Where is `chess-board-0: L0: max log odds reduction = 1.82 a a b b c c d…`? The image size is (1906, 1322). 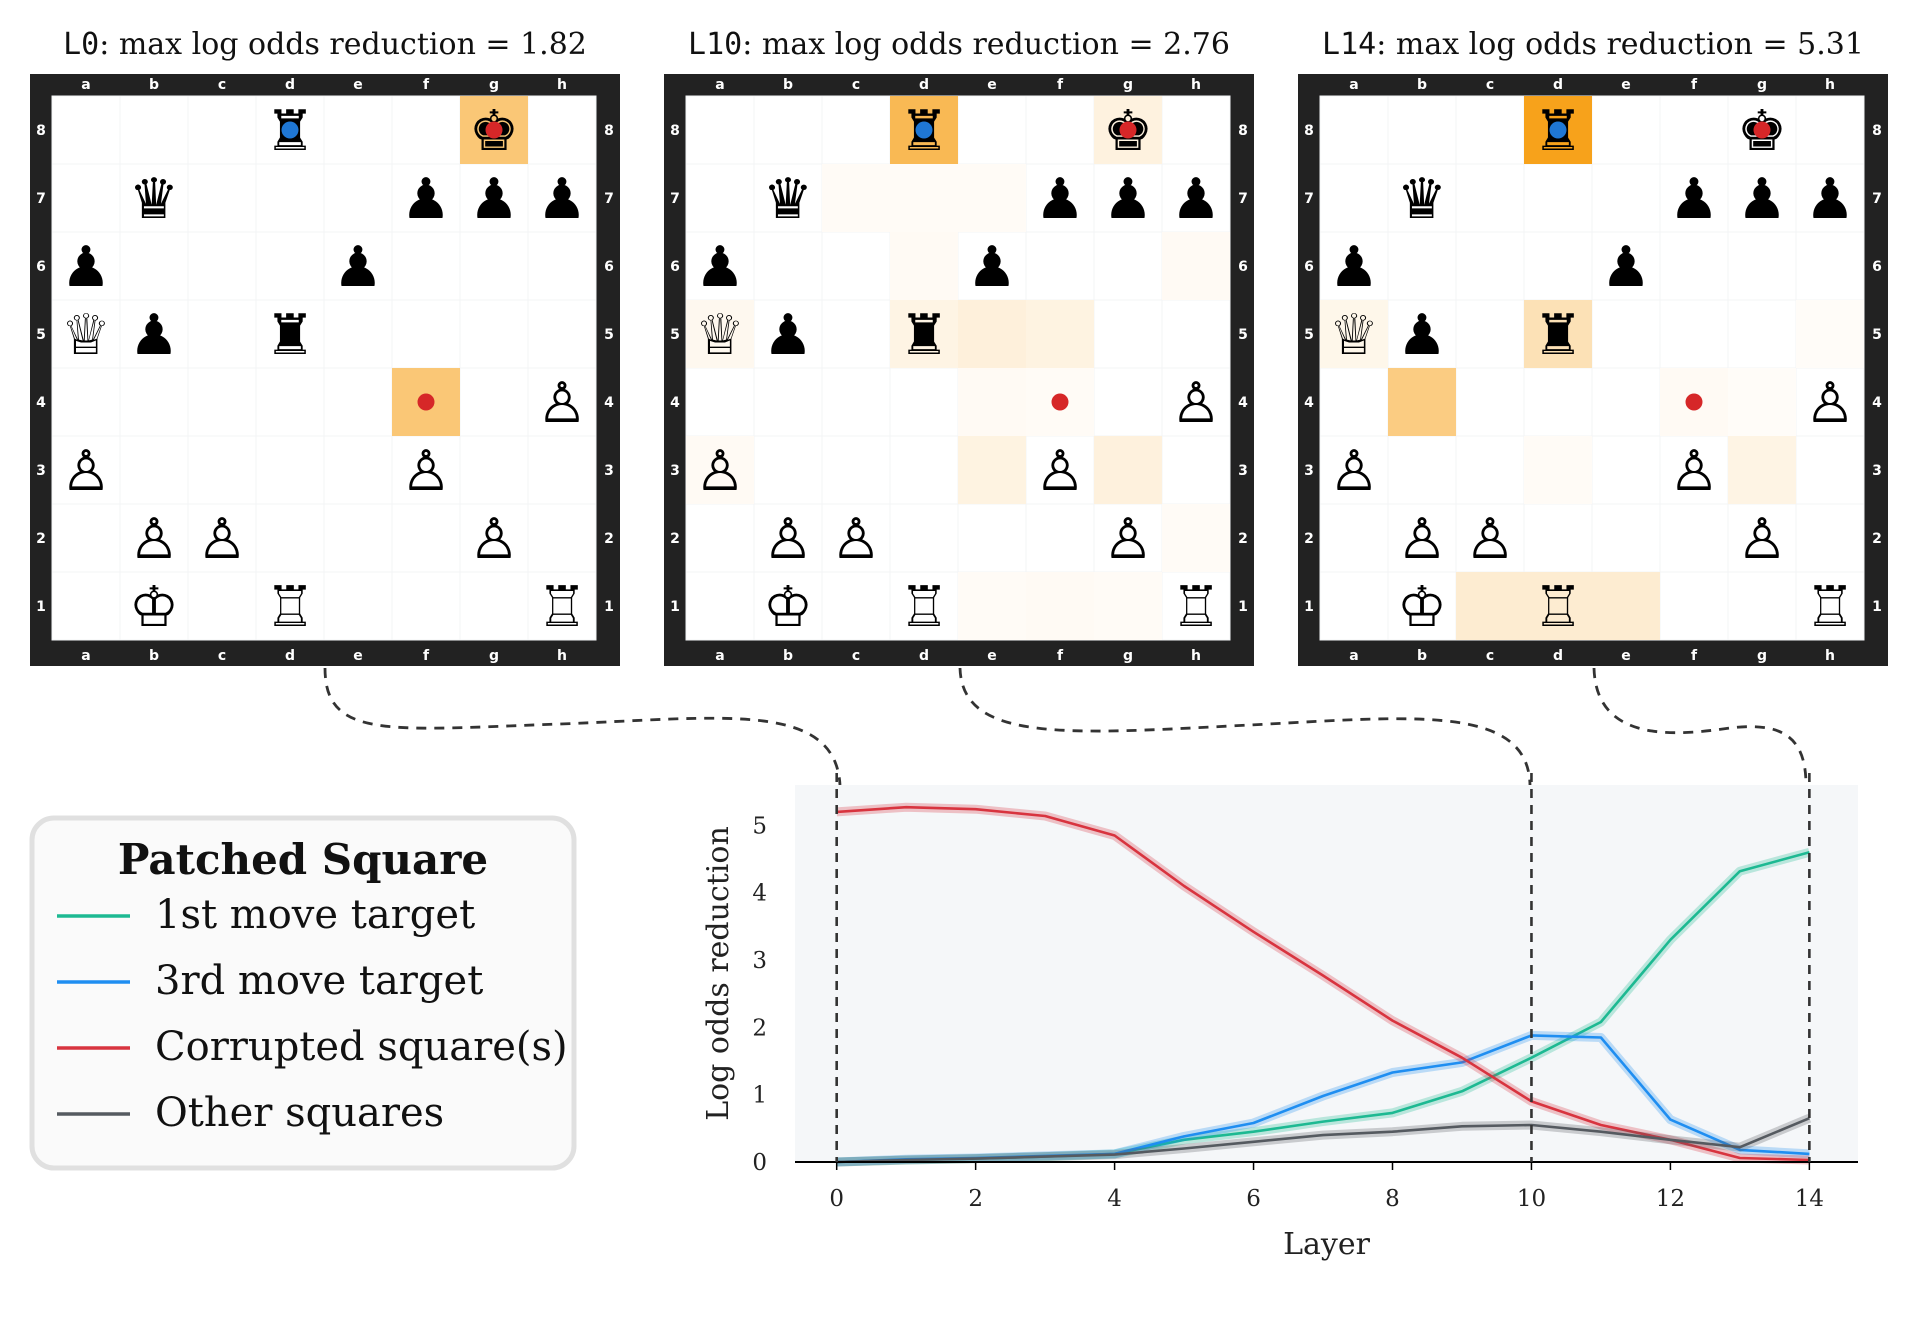 chess-board-0: L0: max log odds reduction = 1.82 a a b b c c d… is located at coordinates (325, 346).